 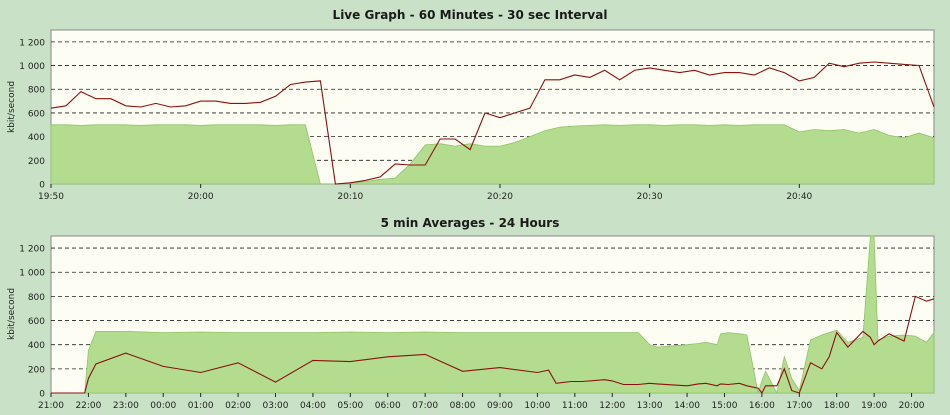 What do you see at coordinates (912, 406) in the screenshot?
I see `averages-x-tick-label: 20:00` at bounding box center [912, 406].